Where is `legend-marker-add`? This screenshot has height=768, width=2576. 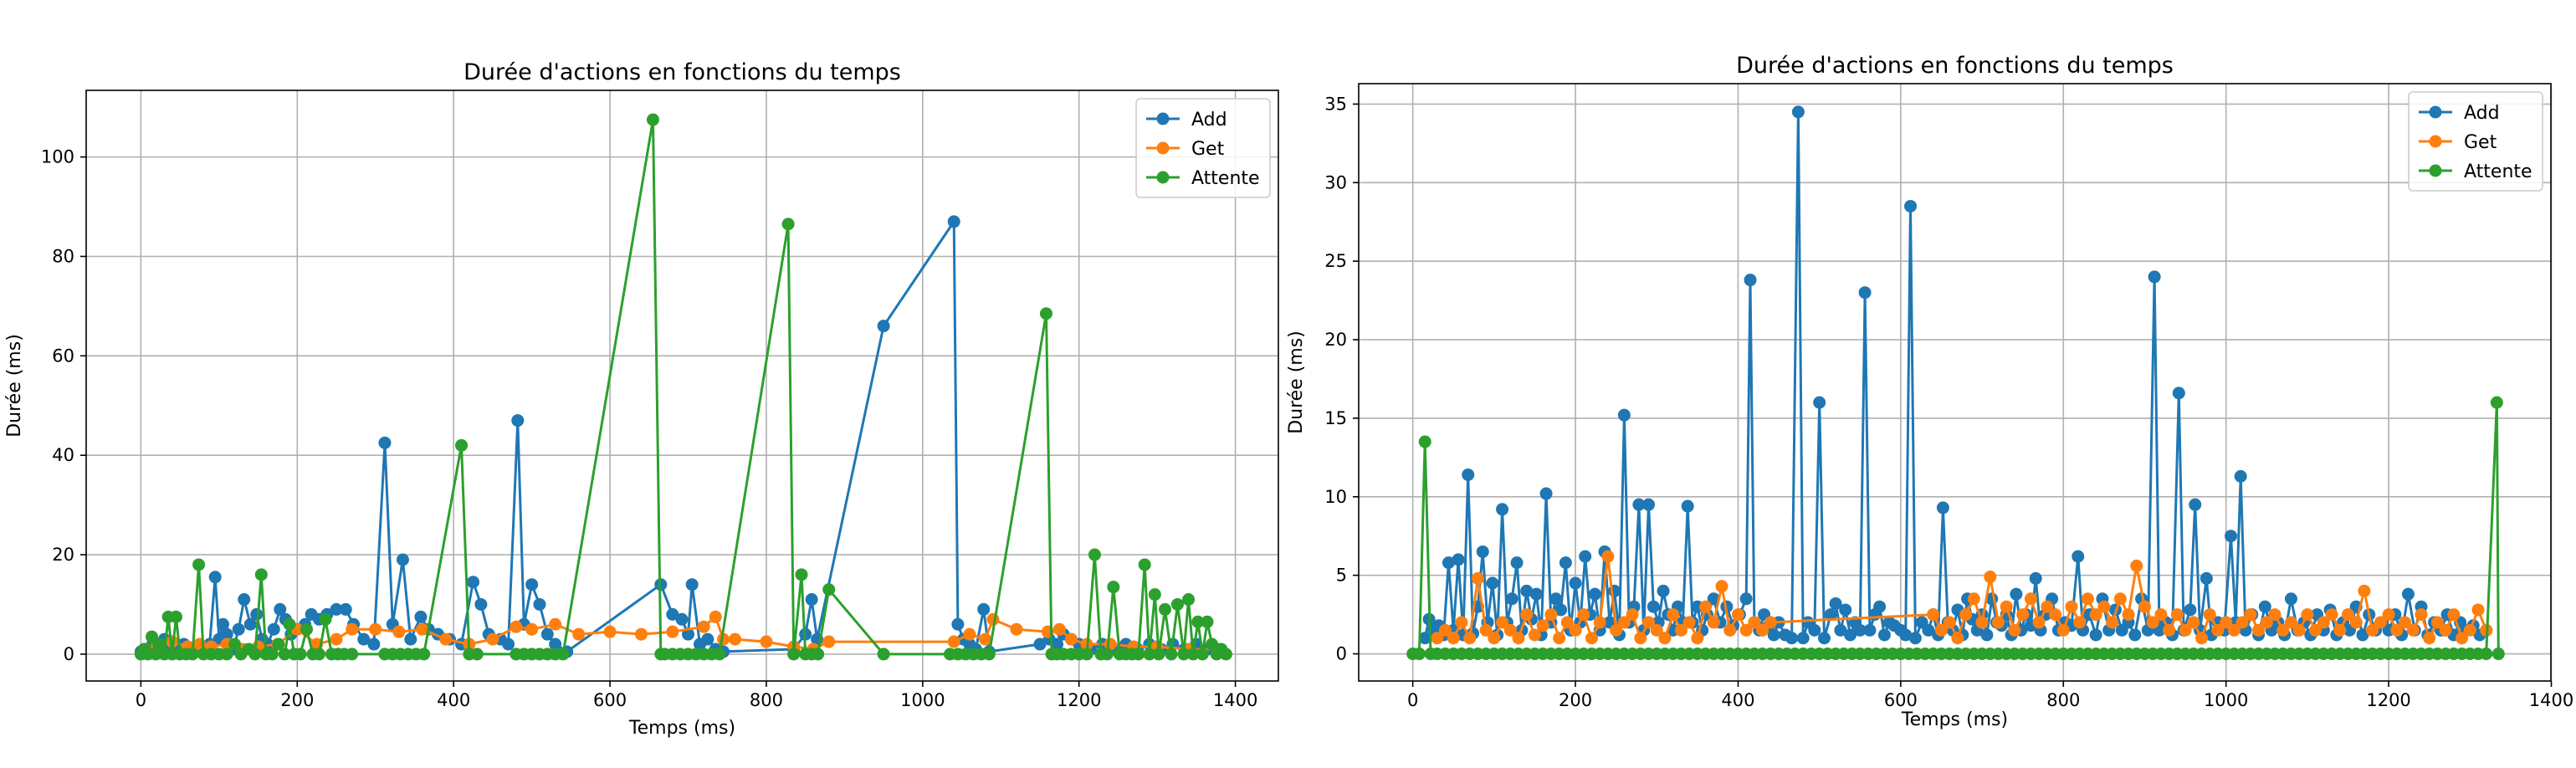 legend-marker-add is located at coordinates (1163, 118).